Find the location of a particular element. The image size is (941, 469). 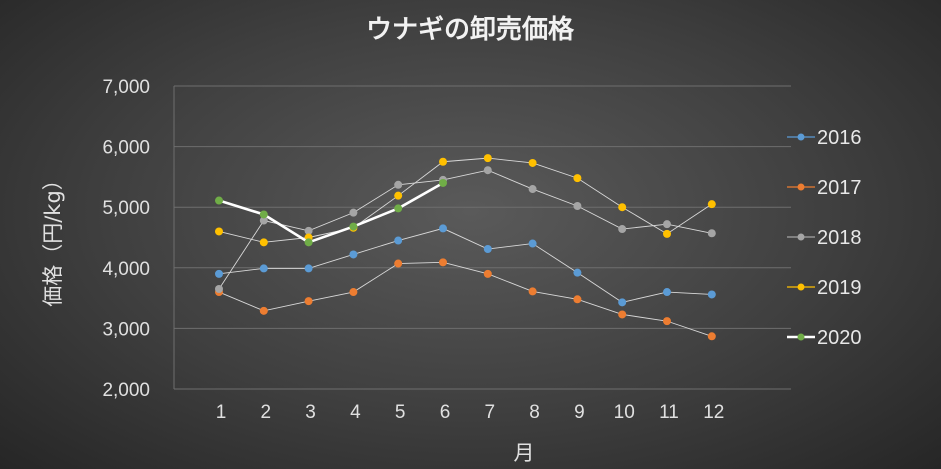

y-axis-ticks: 2,000 3,000 4,000 5,000 6,000 7,000 is located at coordinates (126, 239).